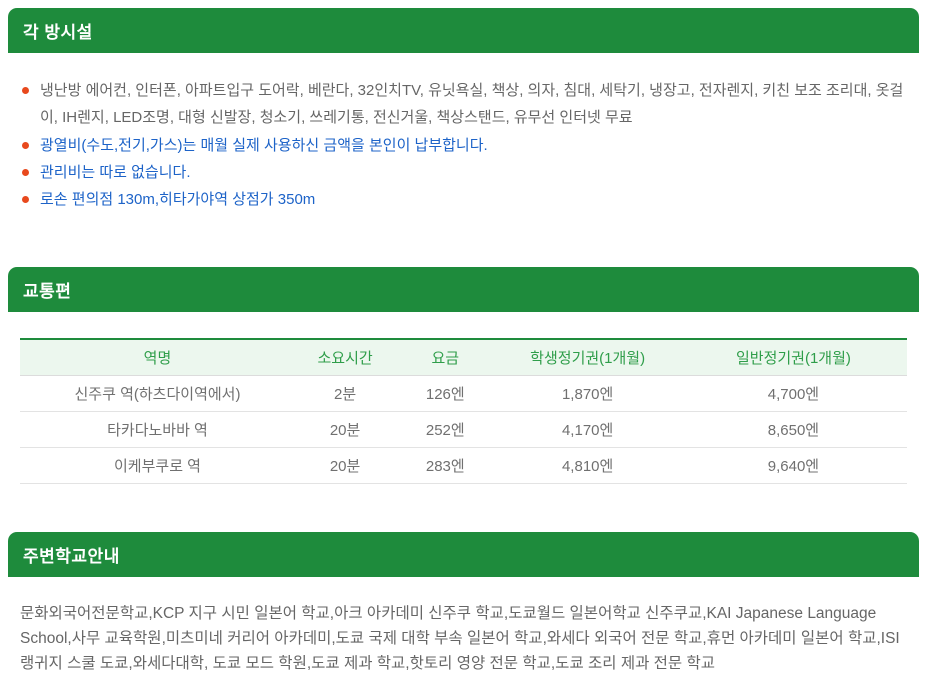 This screenshot has width=927, height=696. Describe the element at coordinates (463, 554) in the screenshot. I see `section-header-schools: 주변학교안내` at that location.